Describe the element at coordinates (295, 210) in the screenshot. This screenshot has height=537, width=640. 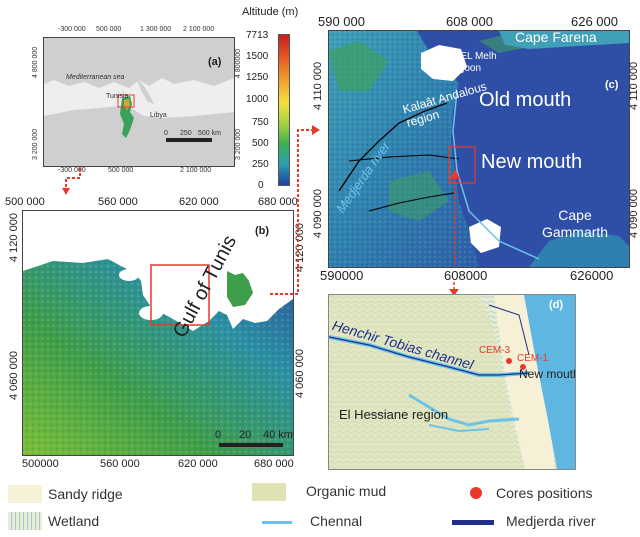
I see `arrow-b-to-c` at that location.